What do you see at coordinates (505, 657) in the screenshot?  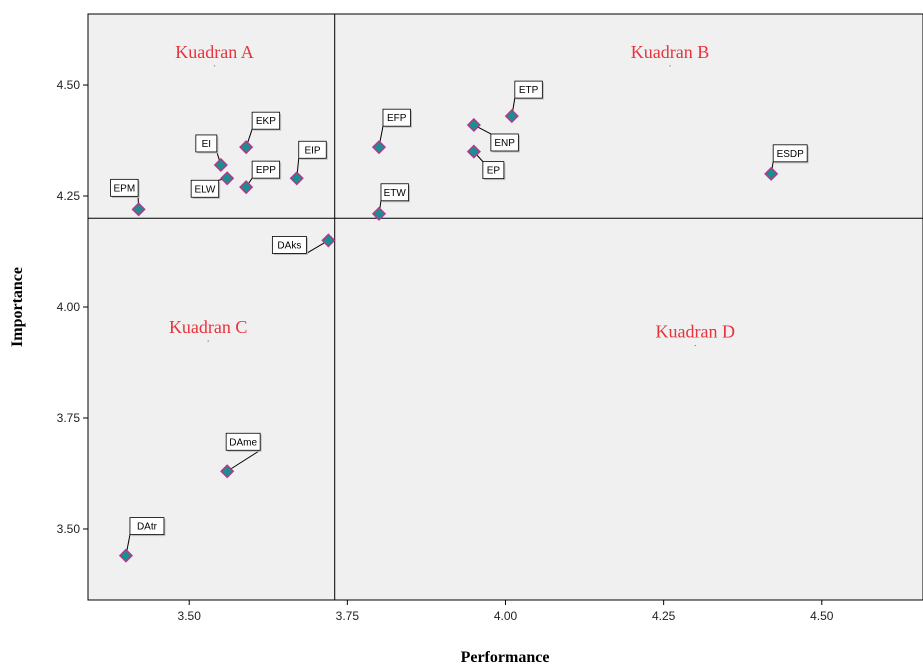 I see `x-axis-title: Performance` at bounding box center [505, 657].